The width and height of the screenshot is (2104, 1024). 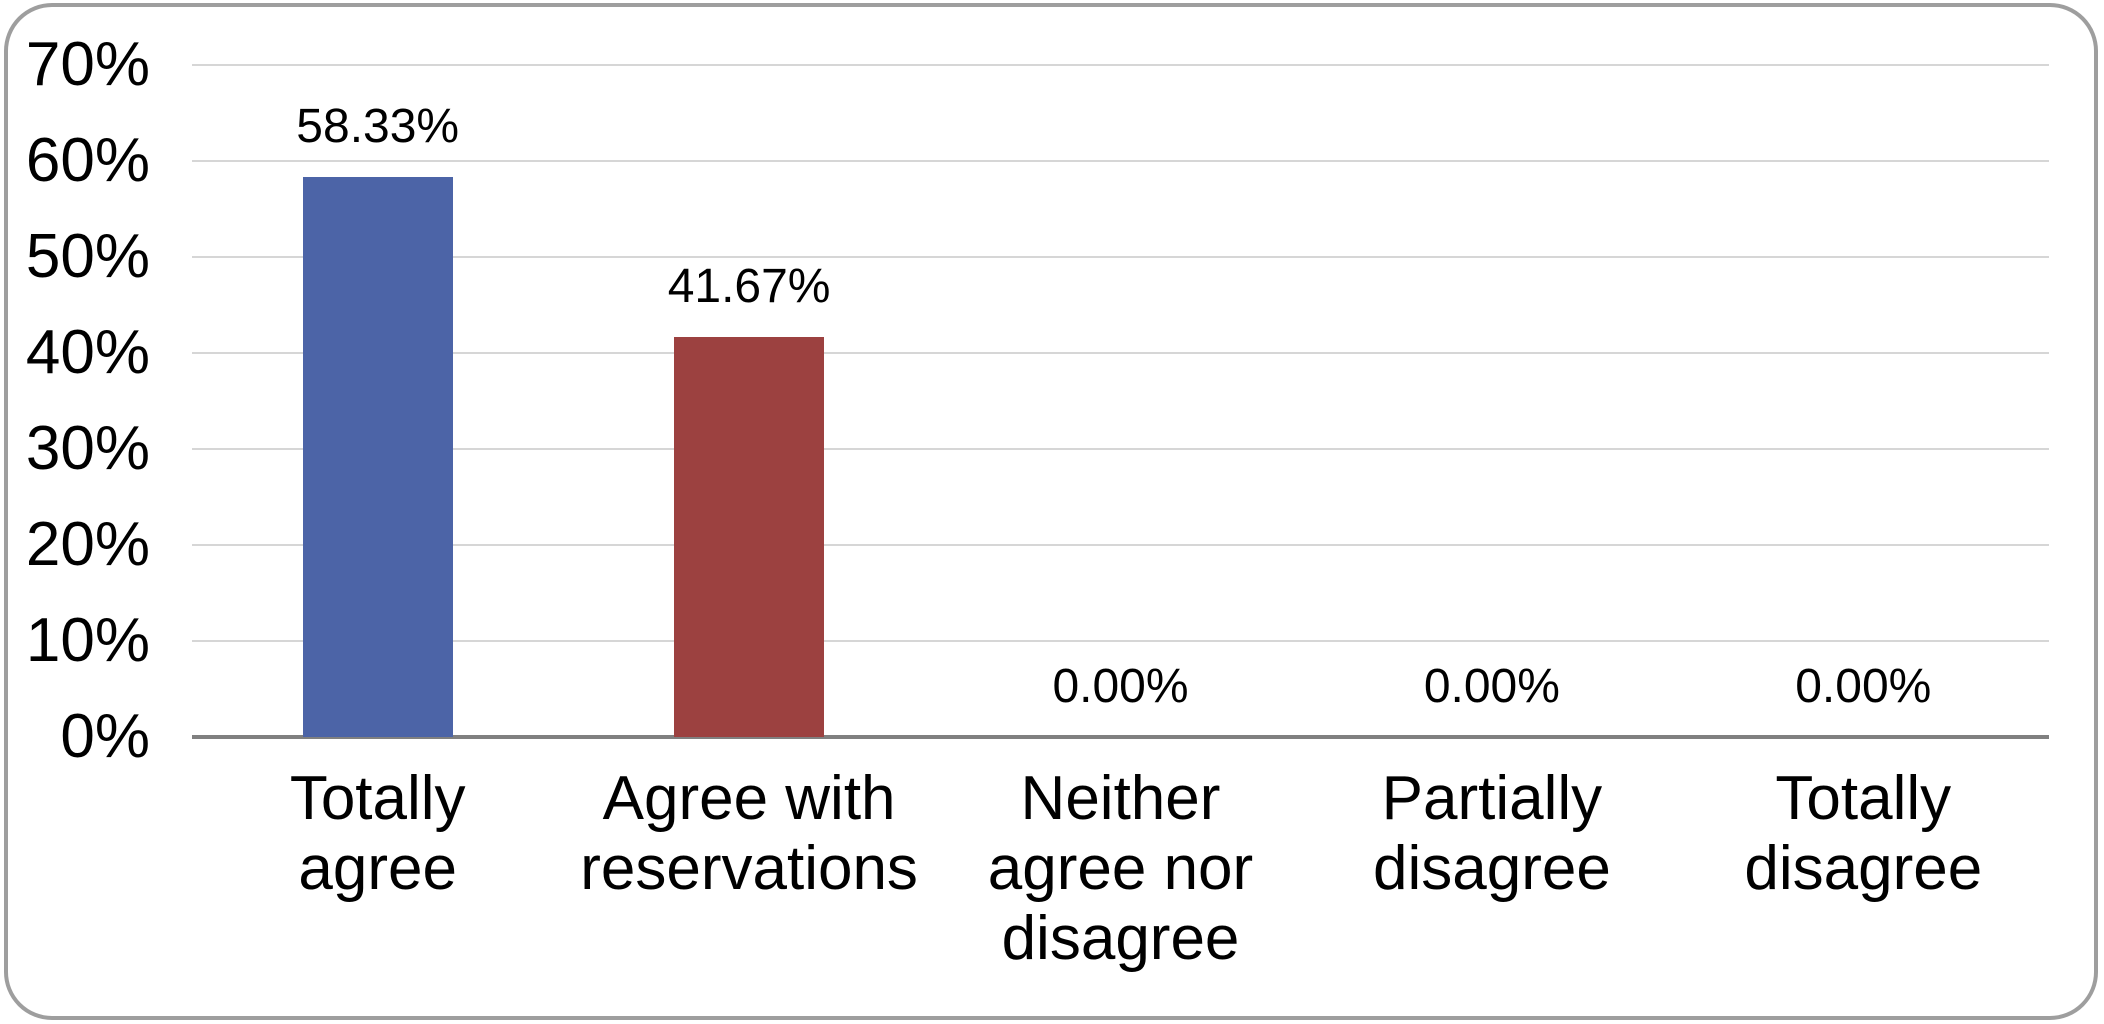 What do you see at coordinates (87, 64) in the screenshot?
I see `y-tick-label-70pct: 70%` at bounding box center [87, 64].